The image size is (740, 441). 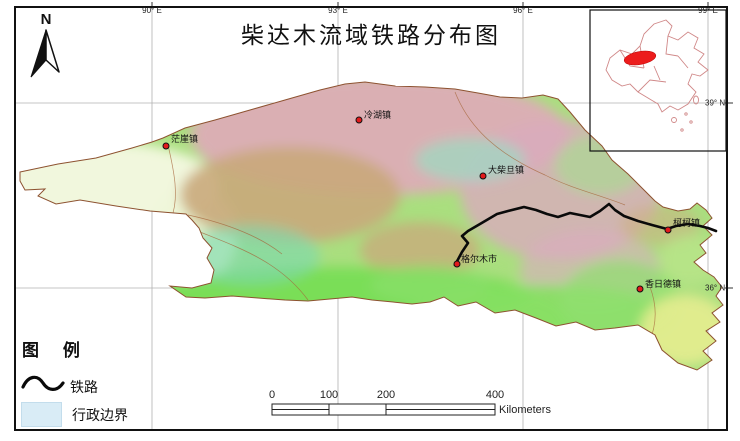 I want to click on scale-unit-label: Kilometers, so click(x=525, y=410).